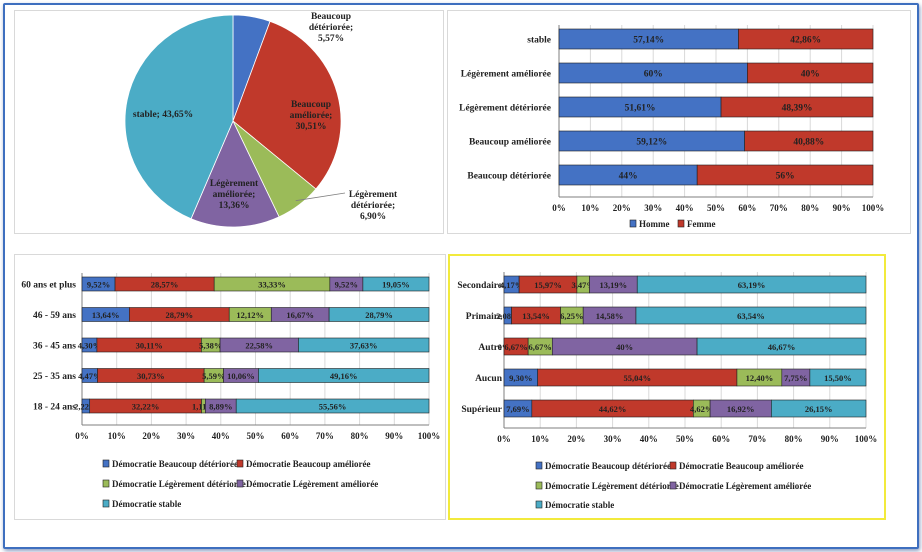  What do you see at coordinates (54, 408) in the screenshot?
I see `category-label: 18 - 24 ans` at bounding box center [54, 408].